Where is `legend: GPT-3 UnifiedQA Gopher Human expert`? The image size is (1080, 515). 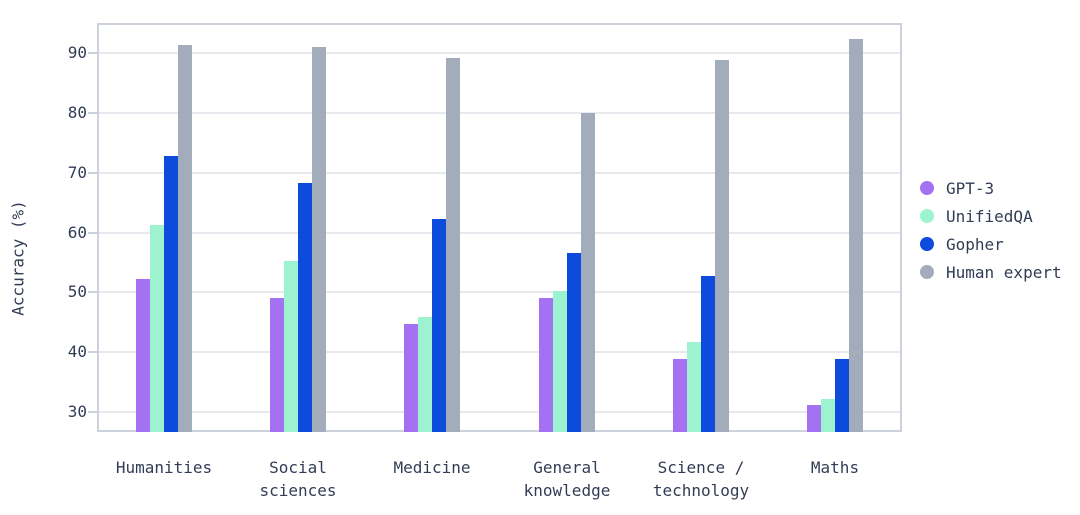 legend: GPT-3 UnifiedQA Gopher Human expert is located at coordinates (991, 230).